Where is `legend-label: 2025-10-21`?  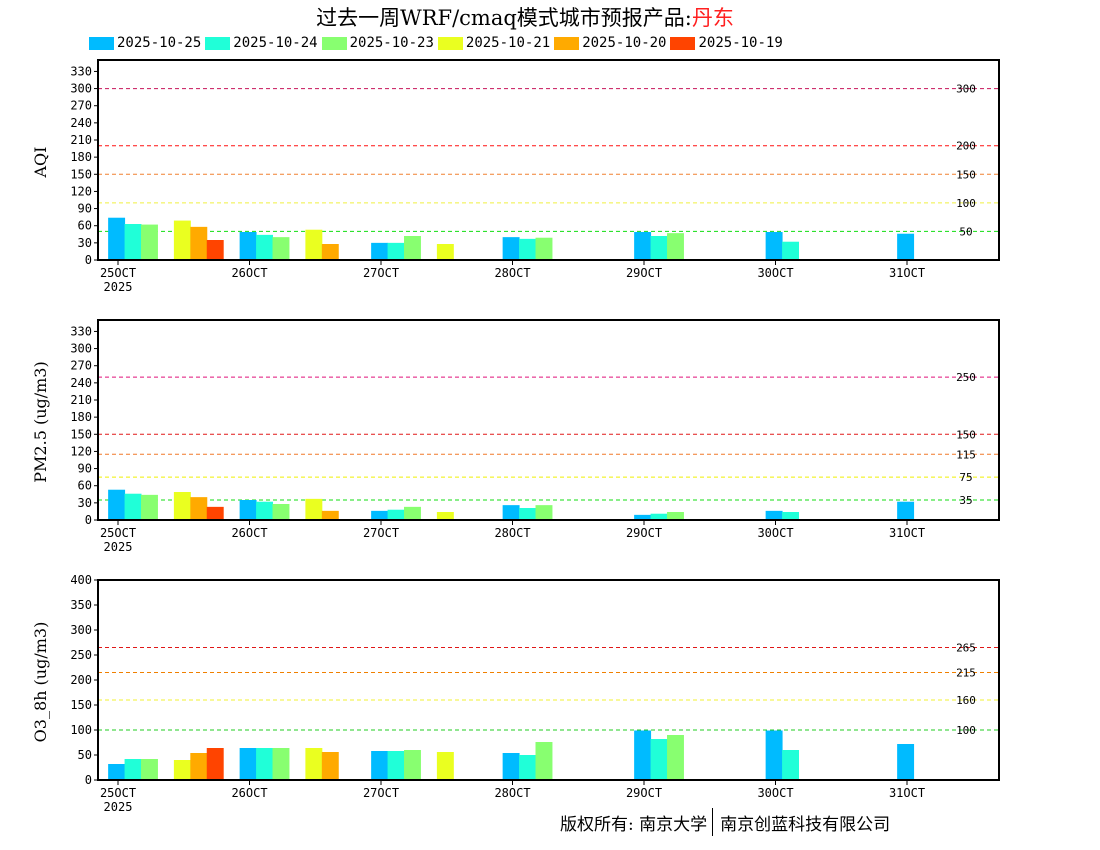 legend-label: 2025-10-21 is located at coordinates (508, 43).